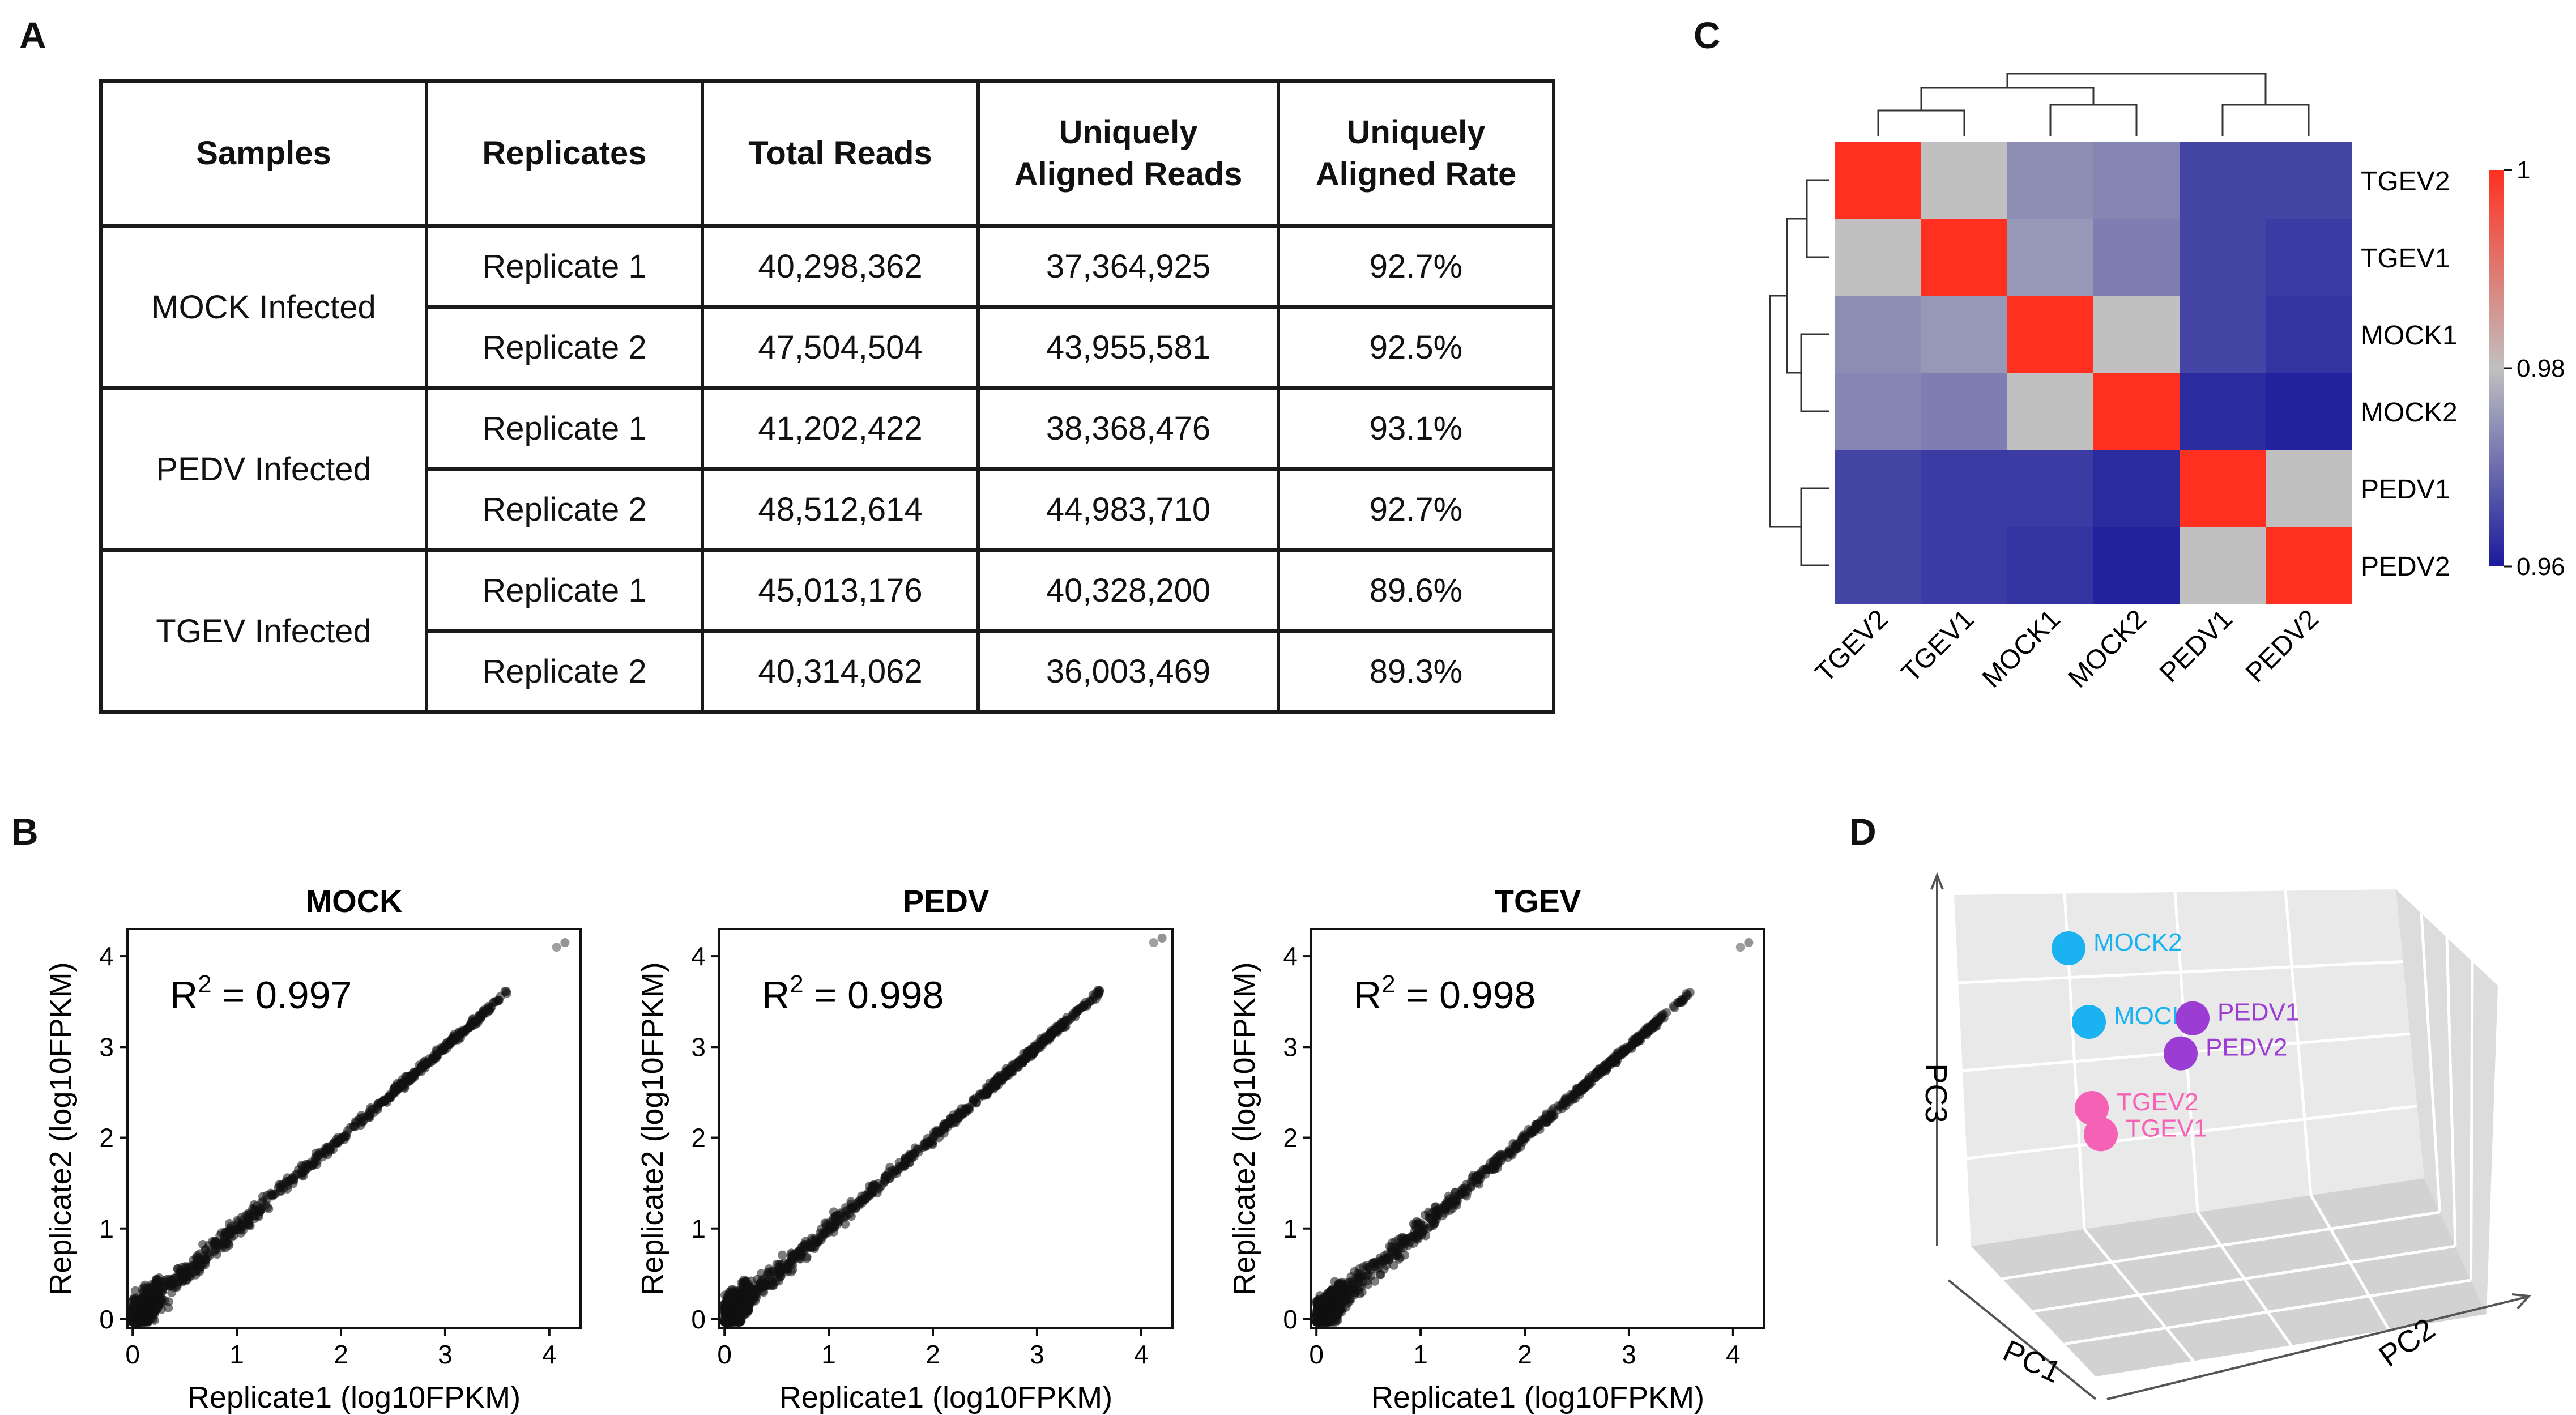 The image size is (2576, 1415). Describe the element at coordinates (853, 993) in the screenshot. I see `r-squared-annotation: R2 = 0.998` at that location.